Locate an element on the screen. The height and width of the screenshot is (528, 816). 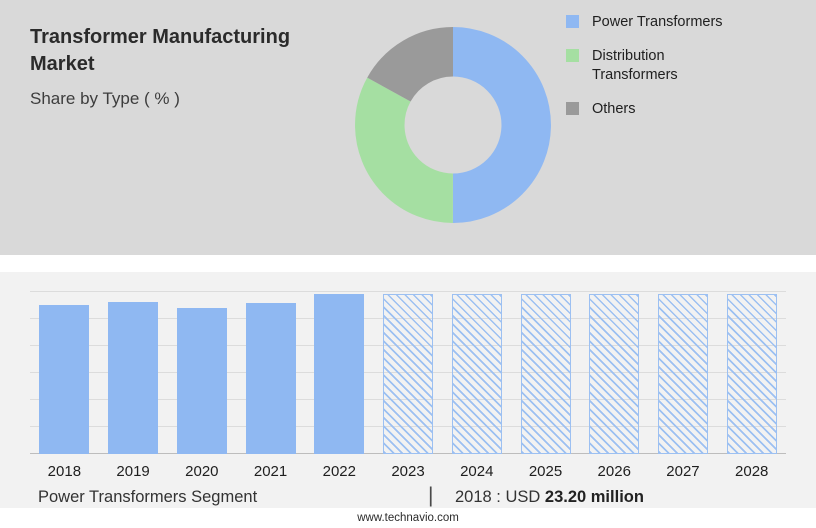
footer: www.technavio.com is located at coordinates (408, 518).